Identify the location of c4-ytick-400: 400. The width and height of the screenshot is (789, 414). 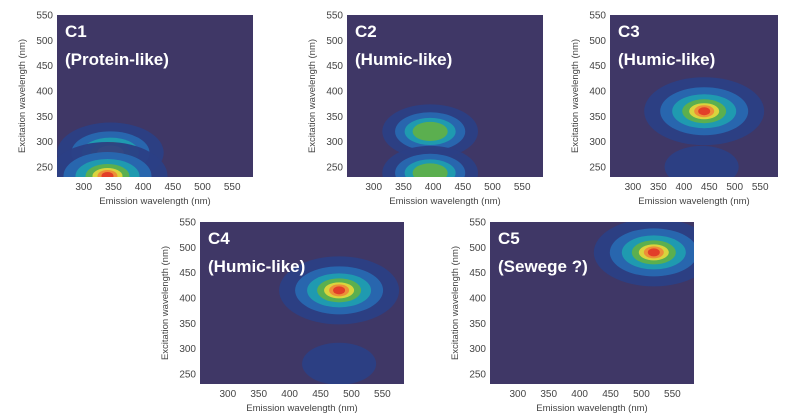
(187, 298).